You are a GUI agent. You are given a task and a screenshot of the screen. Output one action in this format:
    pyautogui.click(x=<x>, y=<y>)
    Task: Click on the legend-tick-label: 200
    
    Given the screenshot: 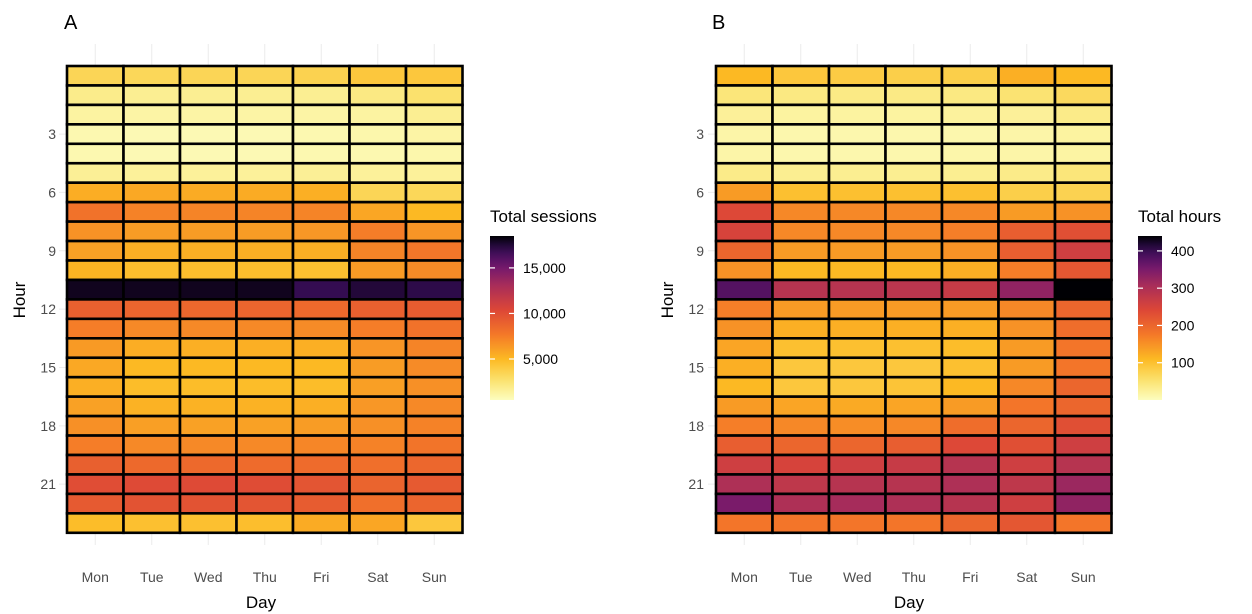 What is the action you would take?
    pyautogui.click(x=1183, y=325)
    